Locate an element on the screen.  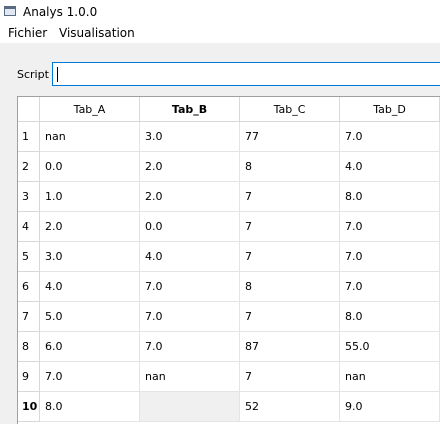
table-cell: 77 is located at coordinates (290, 137).